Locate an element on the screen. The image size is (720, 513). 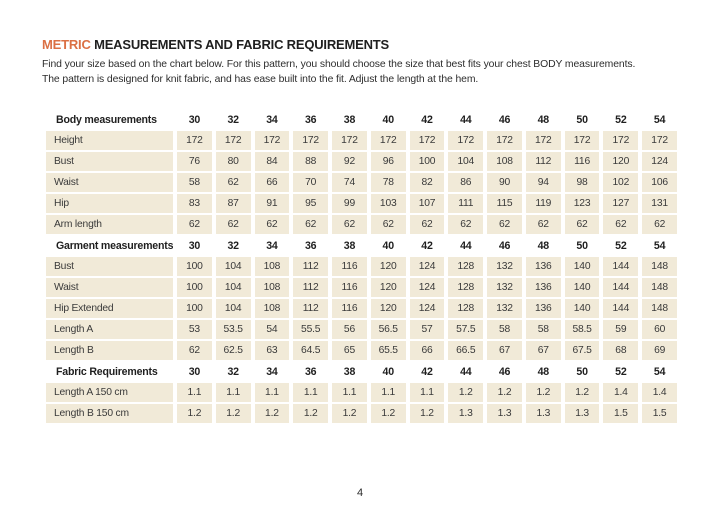
size-column-header: 42 is located at coordinates (427, 119).